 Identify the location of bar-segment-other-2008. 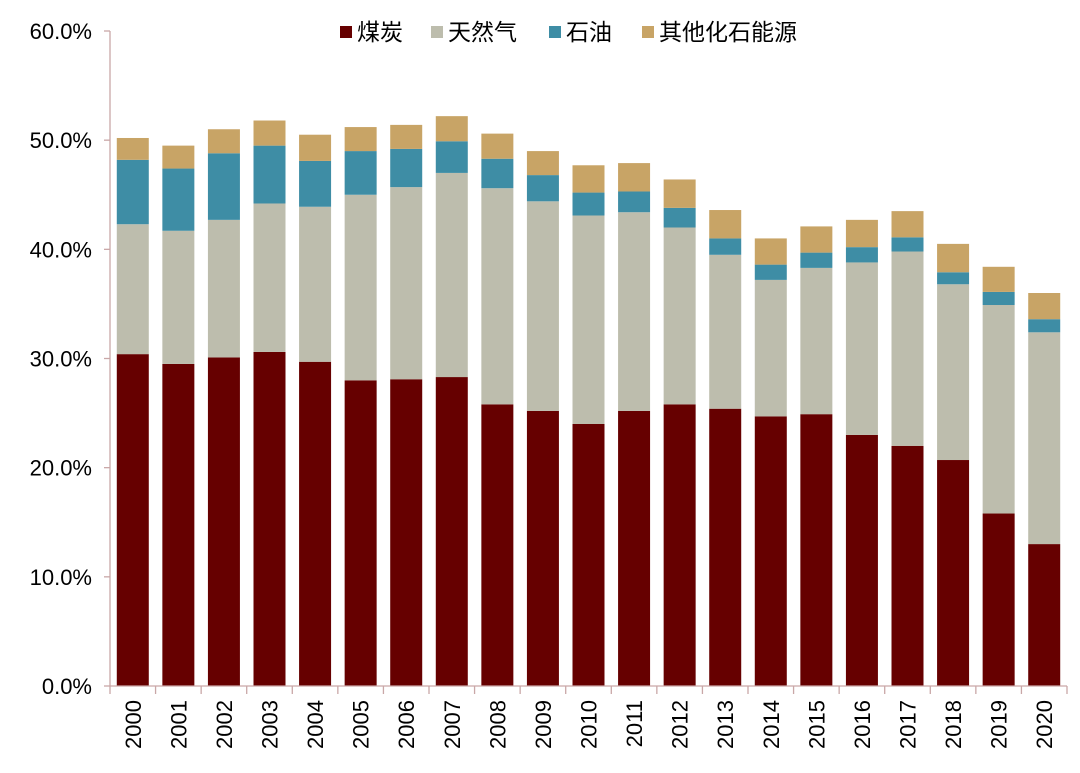
(497, 146).